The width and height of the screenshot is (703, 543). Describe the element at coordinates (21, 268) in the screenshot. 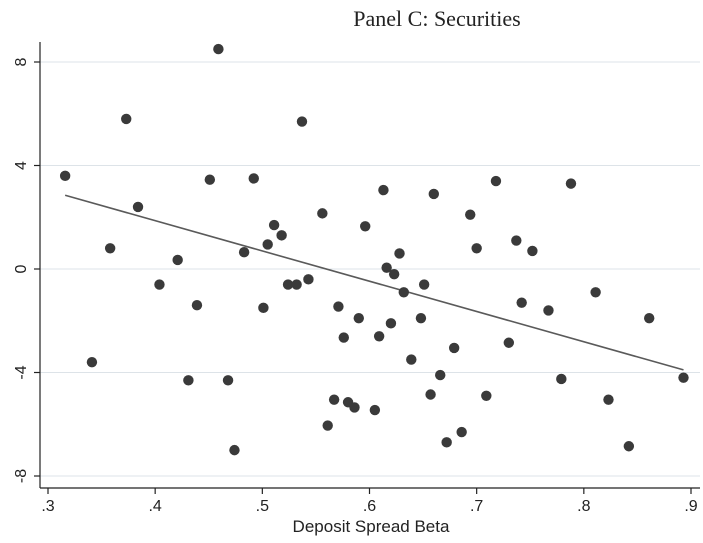

I see `y-tick-label-2: 0` at that location.